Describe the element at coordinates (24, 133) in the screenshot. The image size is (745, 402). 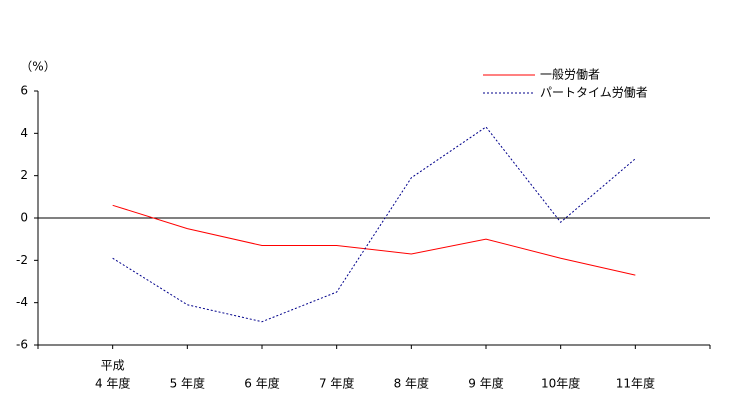
I see `y-tick-label: 4` at that location.